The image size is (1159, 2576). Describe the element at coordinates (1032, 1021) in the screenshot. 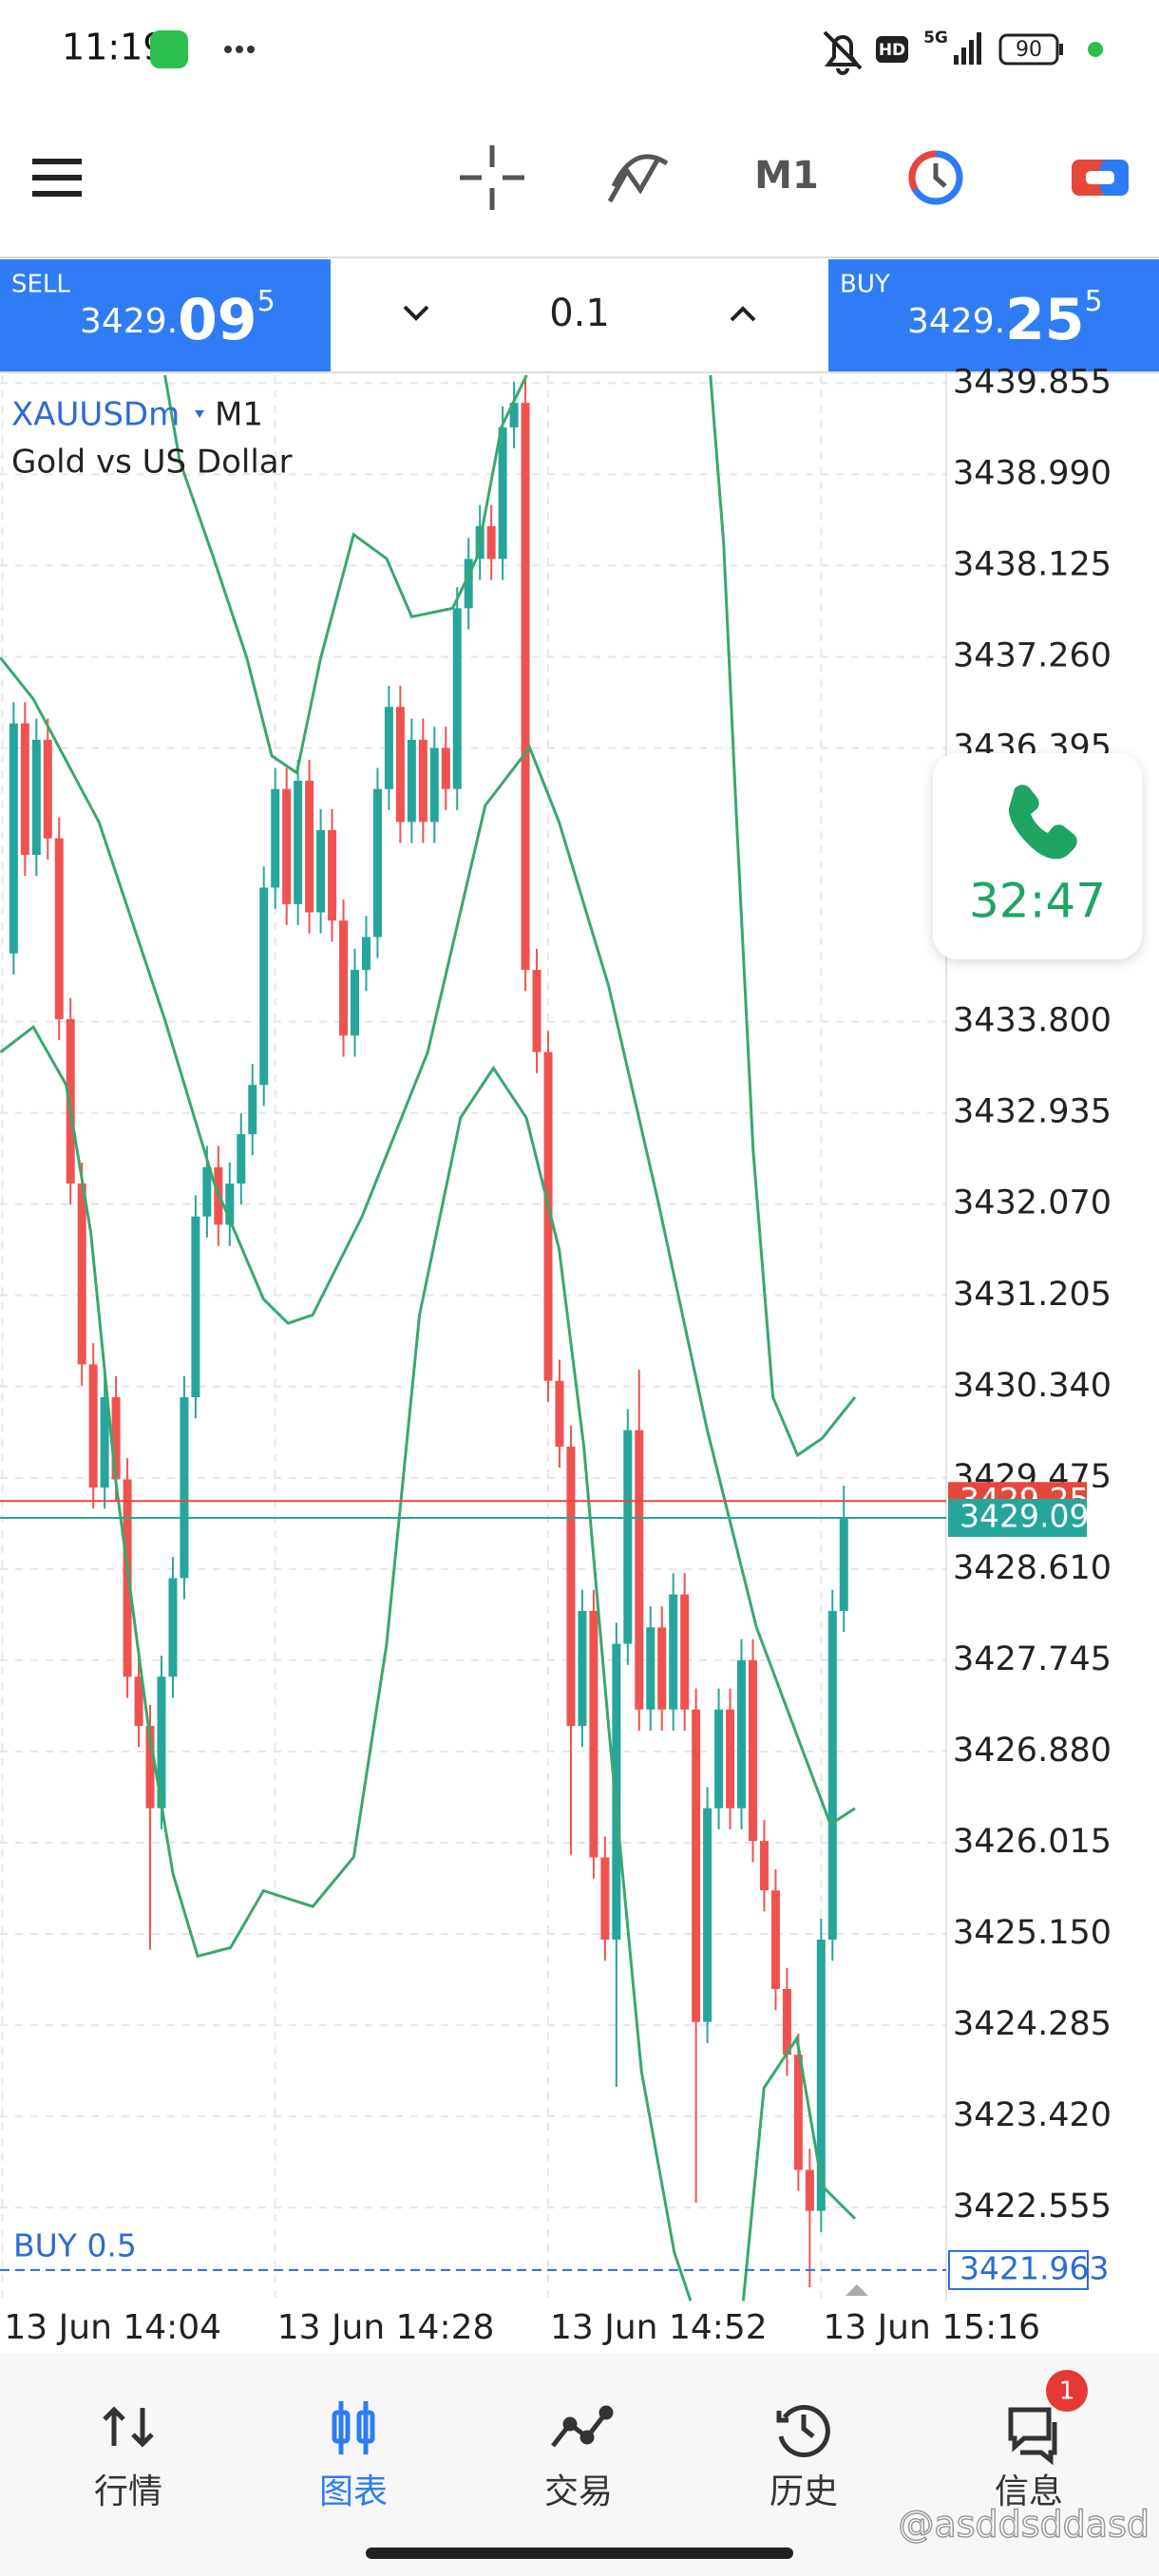

I see `y-tick-label: 3433.800` at that location.